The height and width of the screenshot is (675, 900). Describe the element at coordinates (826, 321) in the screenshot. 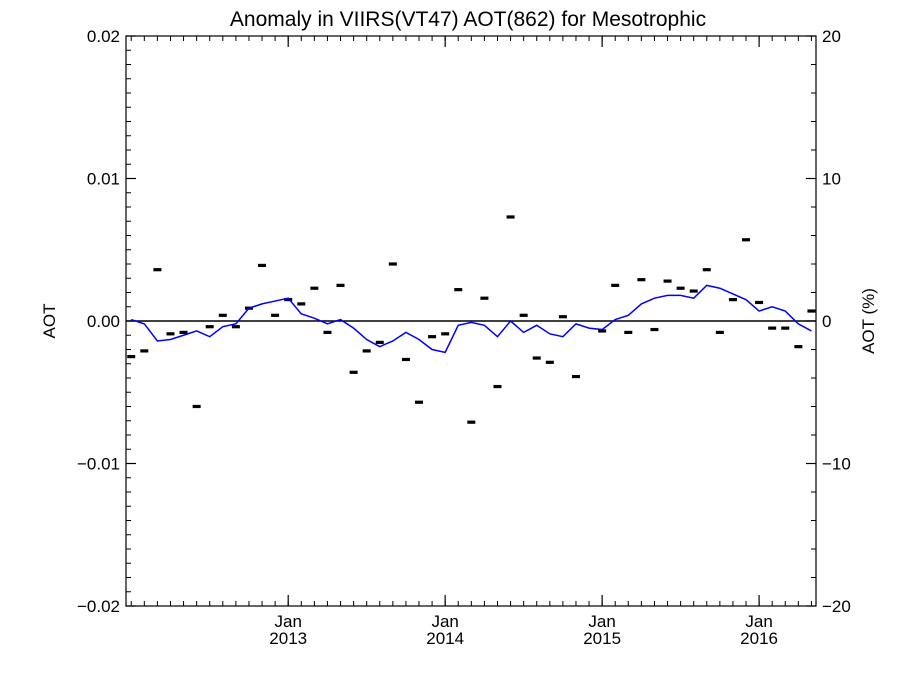

I see `y2-tick-label: 0` at that location.